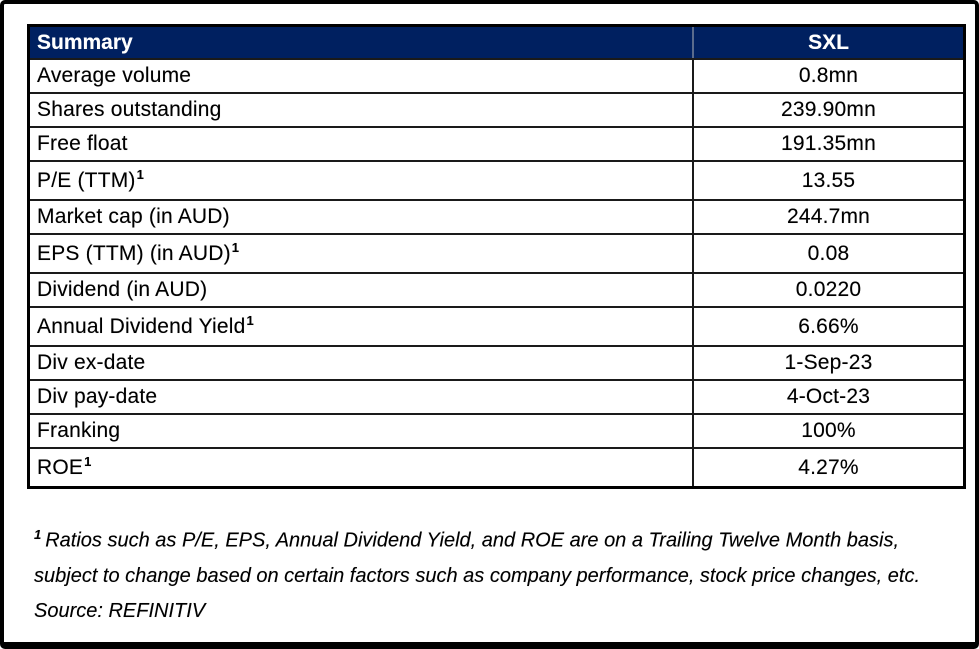 The width and height of the screenshot is (979, 649). I want to click on row-label: Average volume, so click(361, 76).